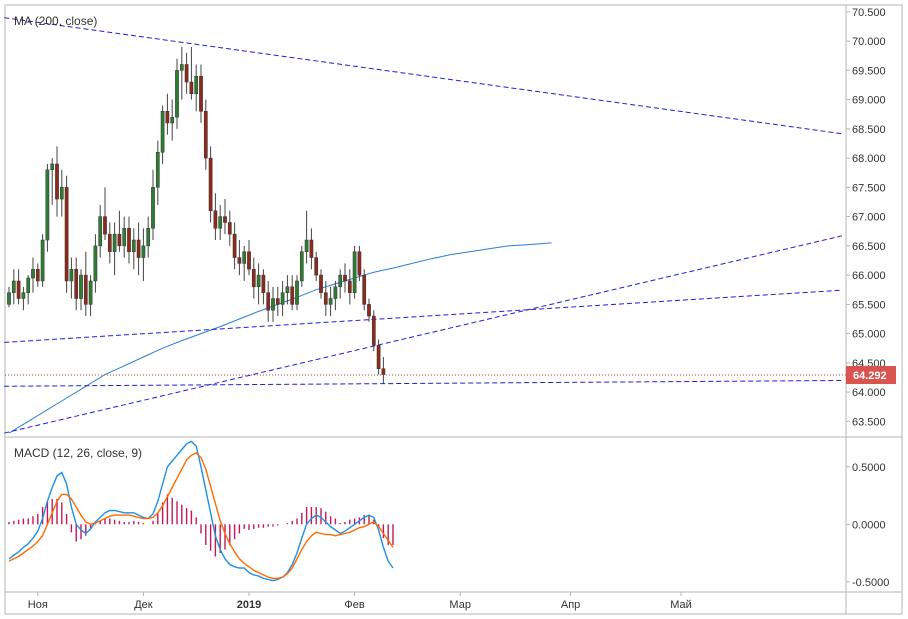 This screenshot has width=908, height=619. I want to click on price-tick-label: 70.500, so click(869, 13).